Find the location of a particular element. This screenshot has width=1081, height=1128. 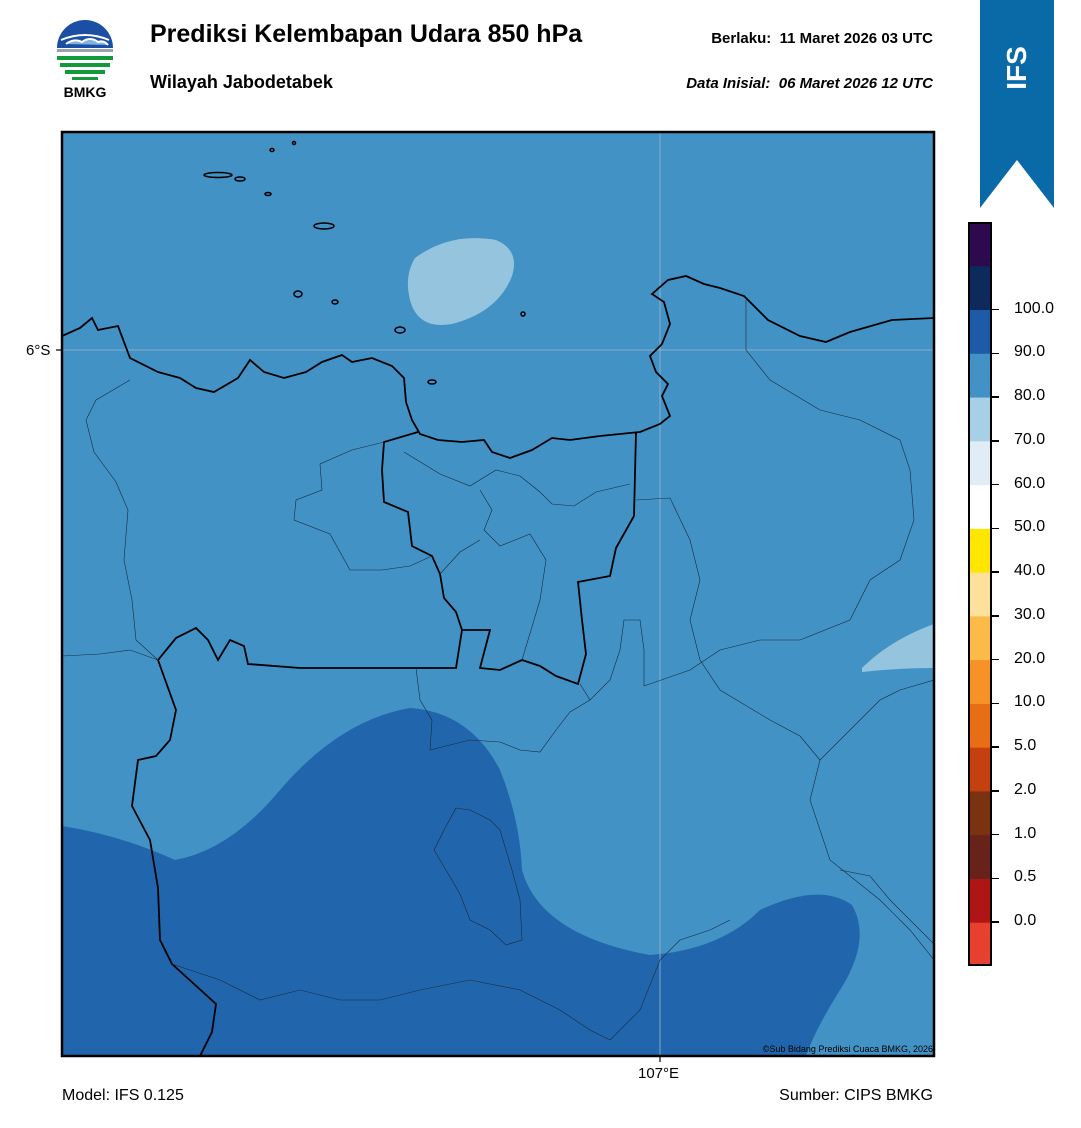

colorbar-label: 40.0 is located at coordinates (1030, 571).